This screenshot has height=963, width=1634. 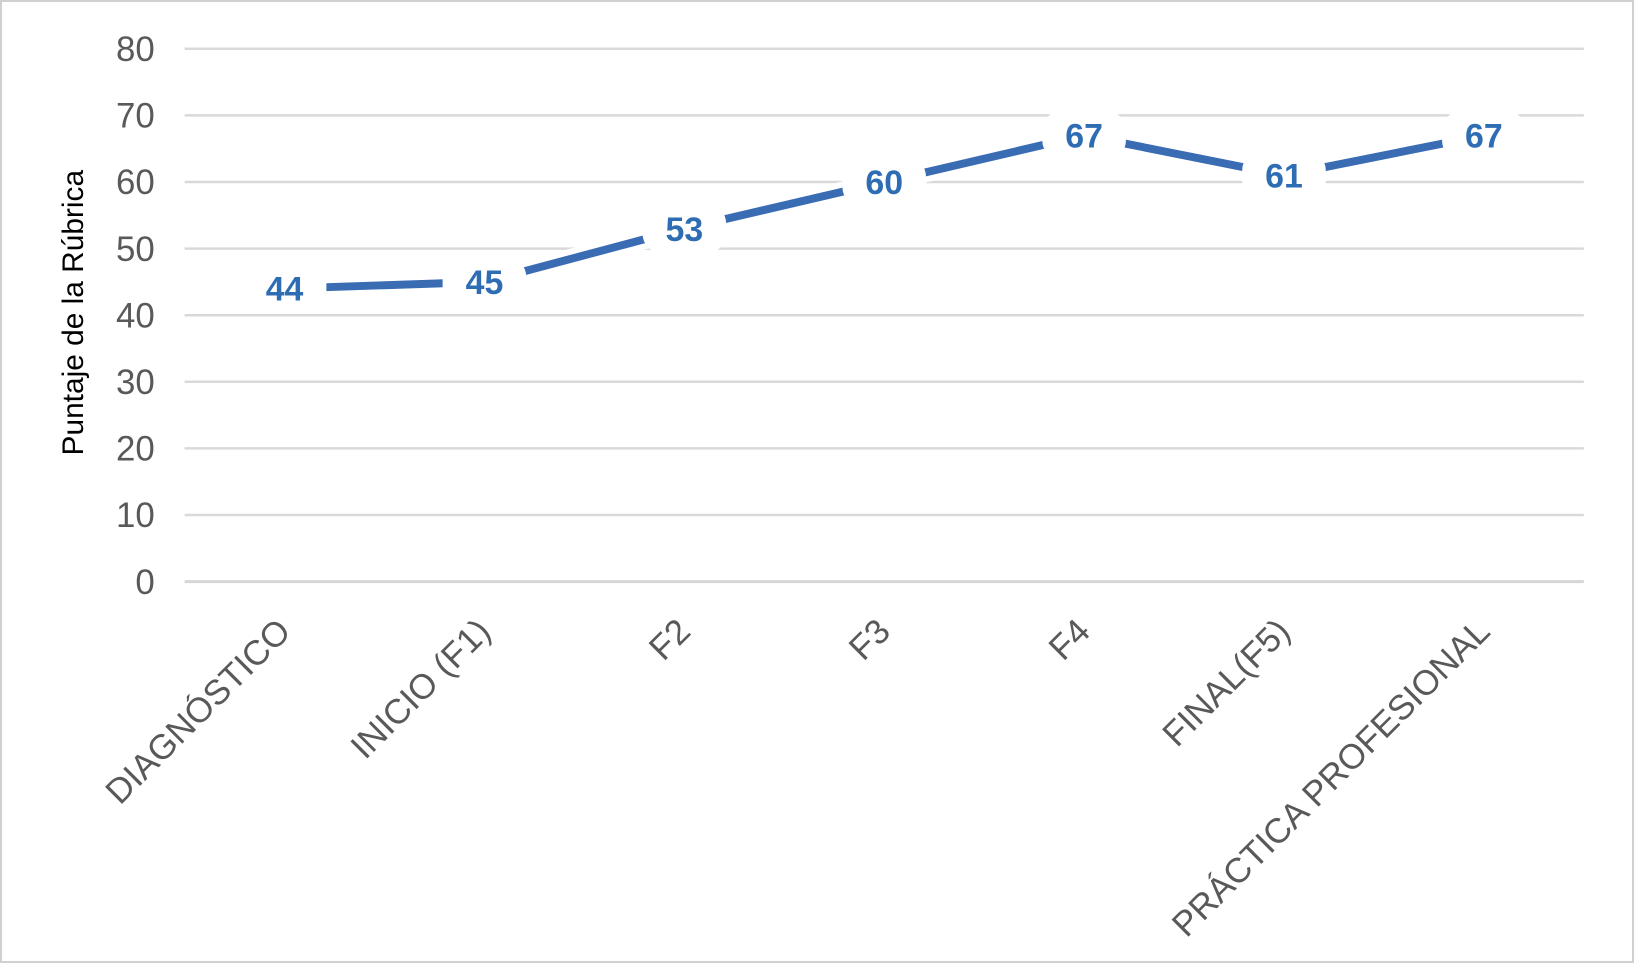 What do you see at coordinates (135, 515) in the screenshot?
I see `y-tick-label: 10` at bounding box center [135, 515].